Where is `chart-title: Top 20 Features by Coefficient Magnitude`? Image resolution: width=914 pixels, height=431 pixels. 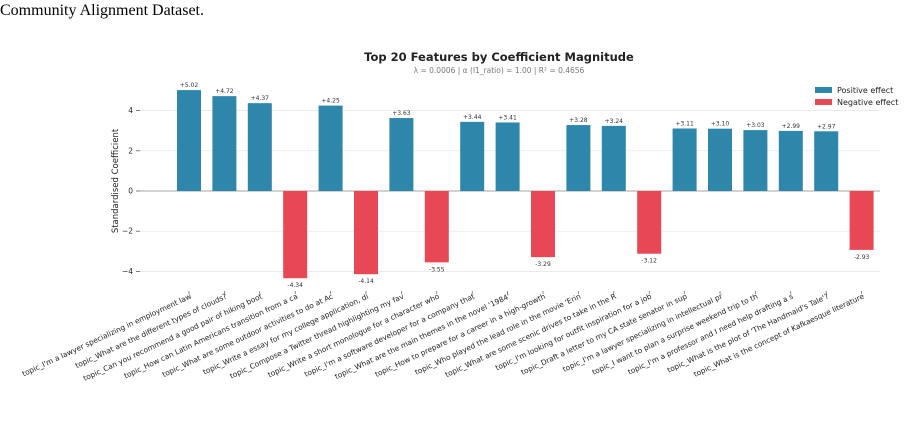
chart-title: Top 20 Features by Coefficient Magnitude is located at coordinates (499, 57).